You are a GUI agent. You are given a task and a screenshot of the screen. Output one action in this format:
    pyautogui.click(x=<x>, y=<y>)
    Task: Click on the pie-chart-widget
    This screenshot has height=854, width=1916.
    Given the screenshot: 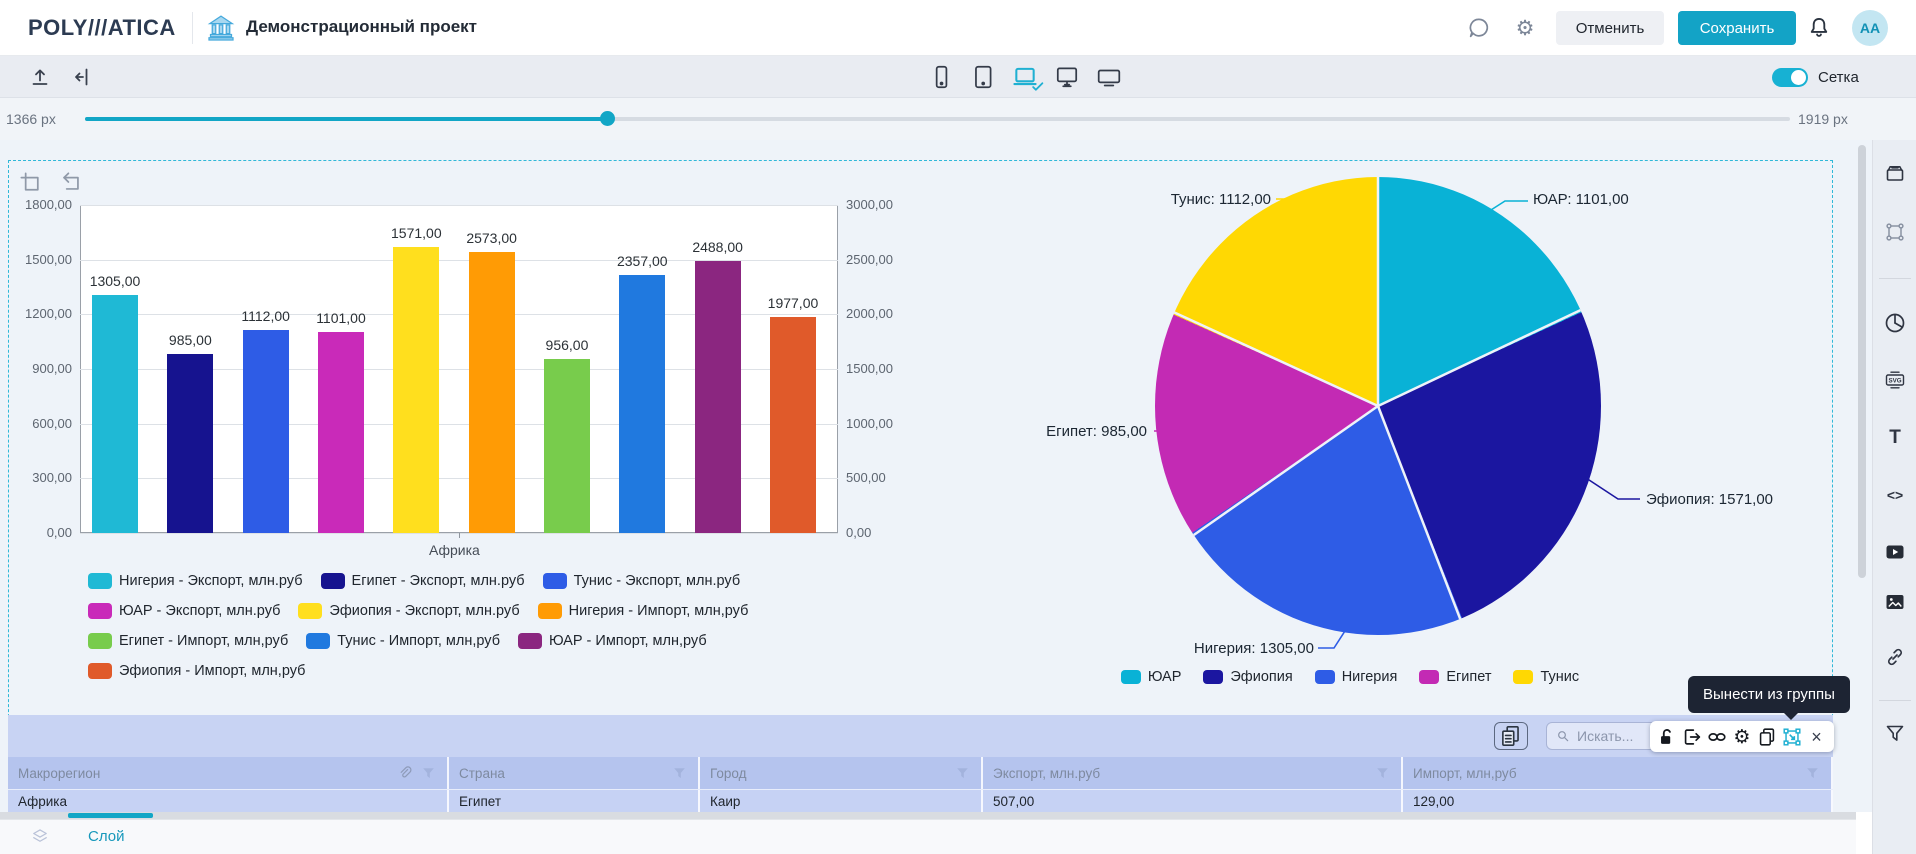 What is the action you would take?
    pyautogui.click(x=1378, y=406)
    